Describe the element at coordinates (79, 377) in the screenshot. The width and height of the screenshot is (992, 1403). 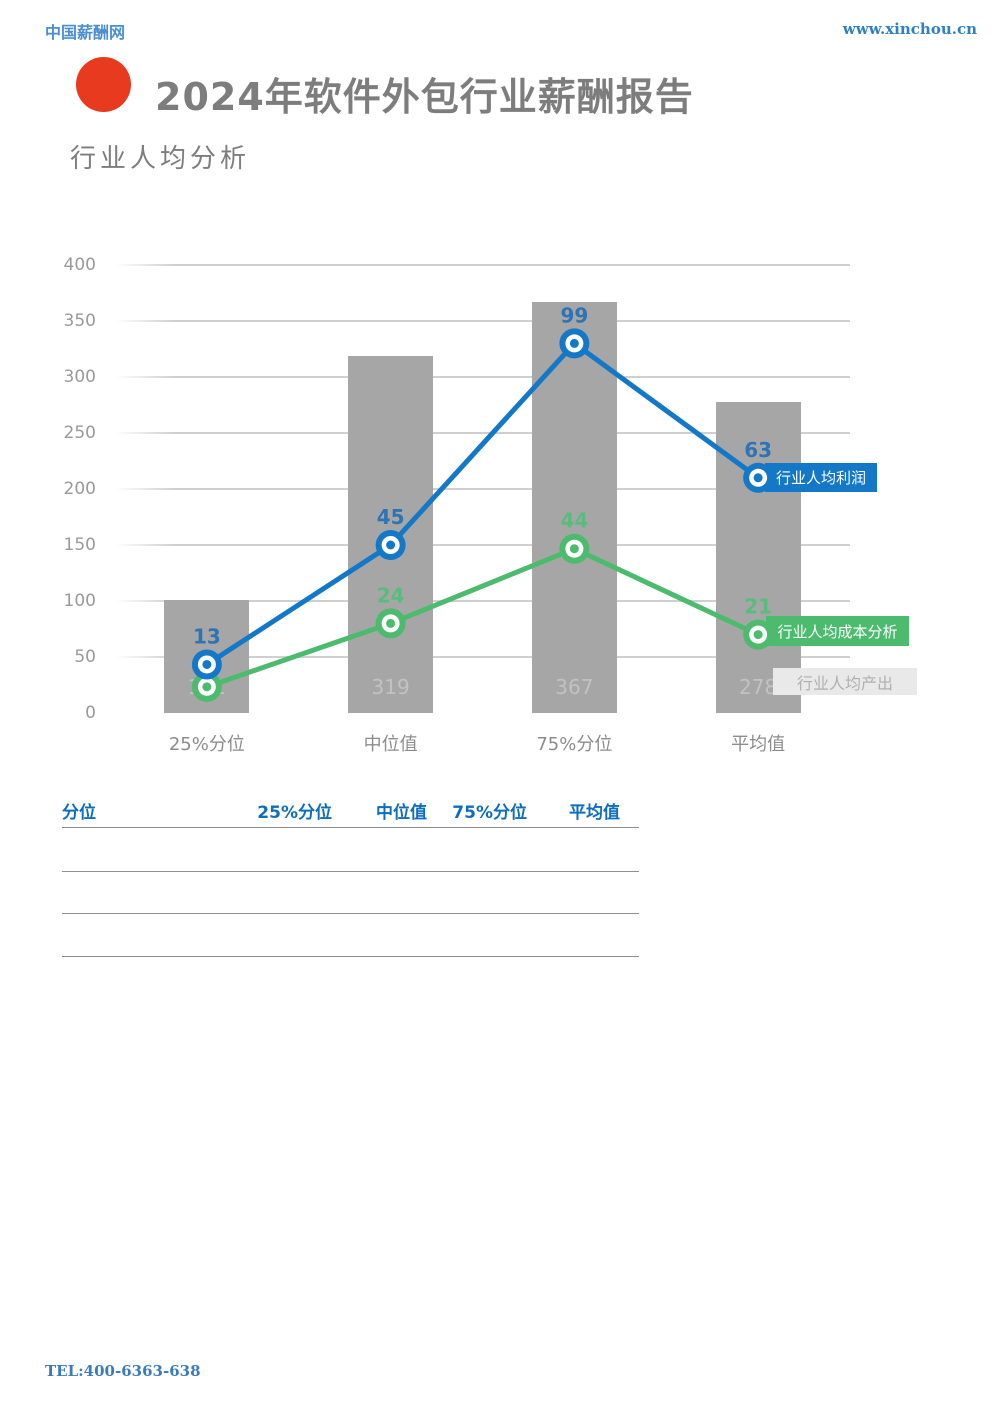
I see `y-tick-label: 300` at that location.